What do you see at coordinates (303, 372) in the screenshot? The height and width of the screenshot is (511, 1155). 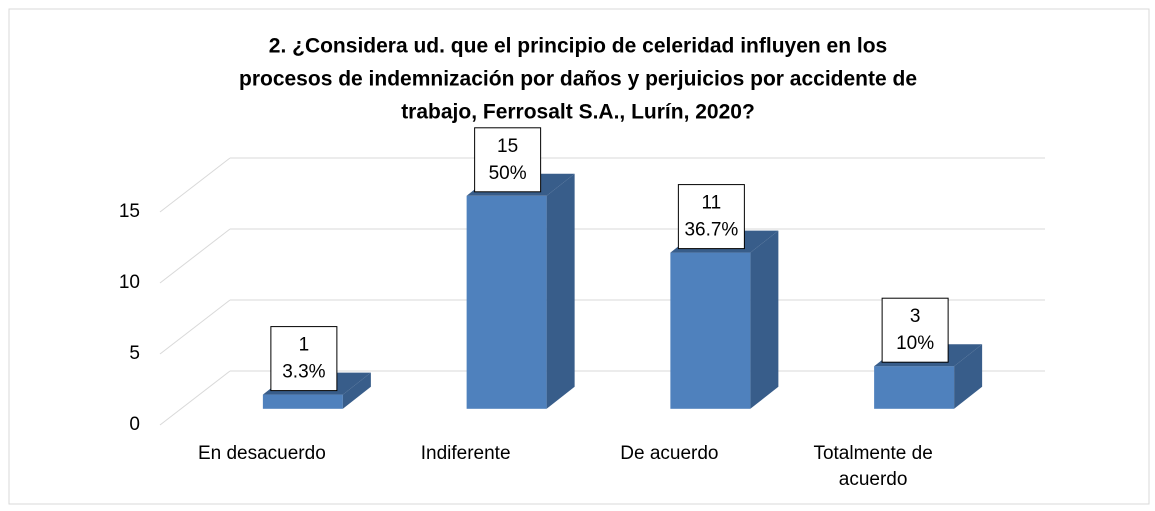 I see `data-label: 3.3%` at bounding box center [303, 372].